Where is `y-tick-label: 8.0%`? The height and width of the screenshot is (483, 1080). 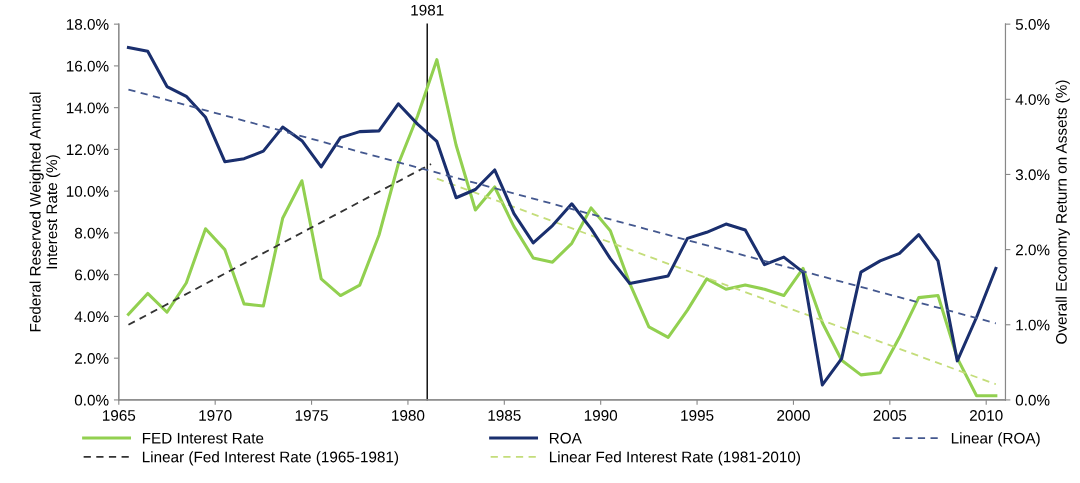 y-tick-label: 8.0% is located at coordinates (91, 233).